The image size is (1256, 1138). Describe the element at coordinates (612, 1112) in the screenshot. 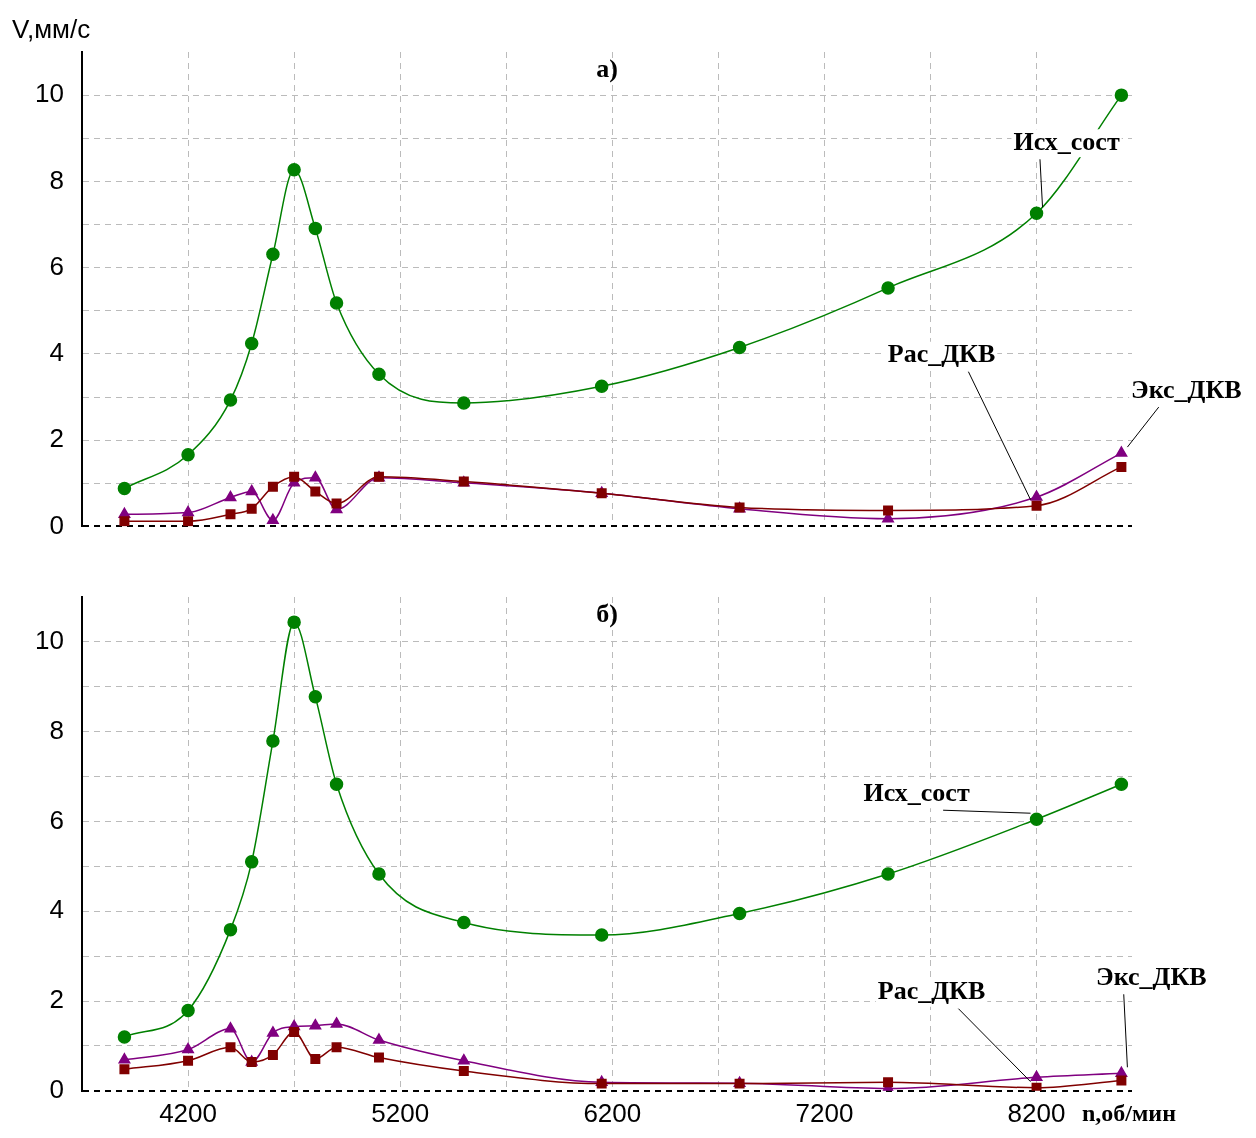

I see `x-tick-label: 6200` at that location.